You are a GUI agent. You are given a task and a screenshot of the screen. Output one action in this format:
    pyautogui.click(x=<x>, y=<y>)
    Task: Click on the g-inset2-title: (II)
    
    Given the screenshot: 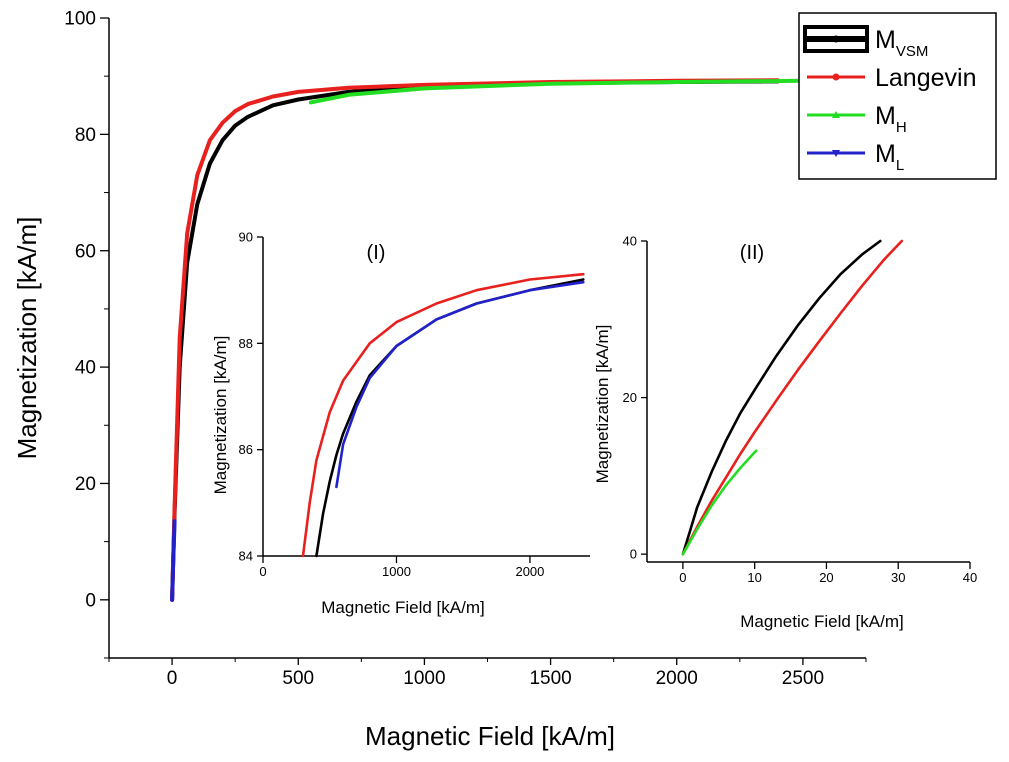 What is the action you would take?
    pyautogui.click(x=752, y=253)
    